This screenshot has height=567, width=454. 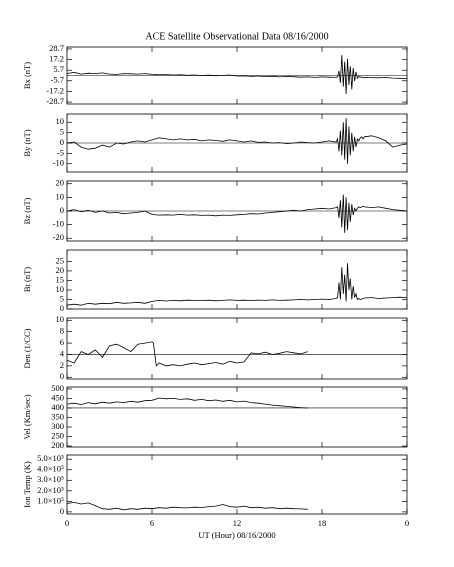 What do you see at coordinates (62, 342) in the screenshot?
I see `y-tick-label: 6` at bounding box center [62, 342].